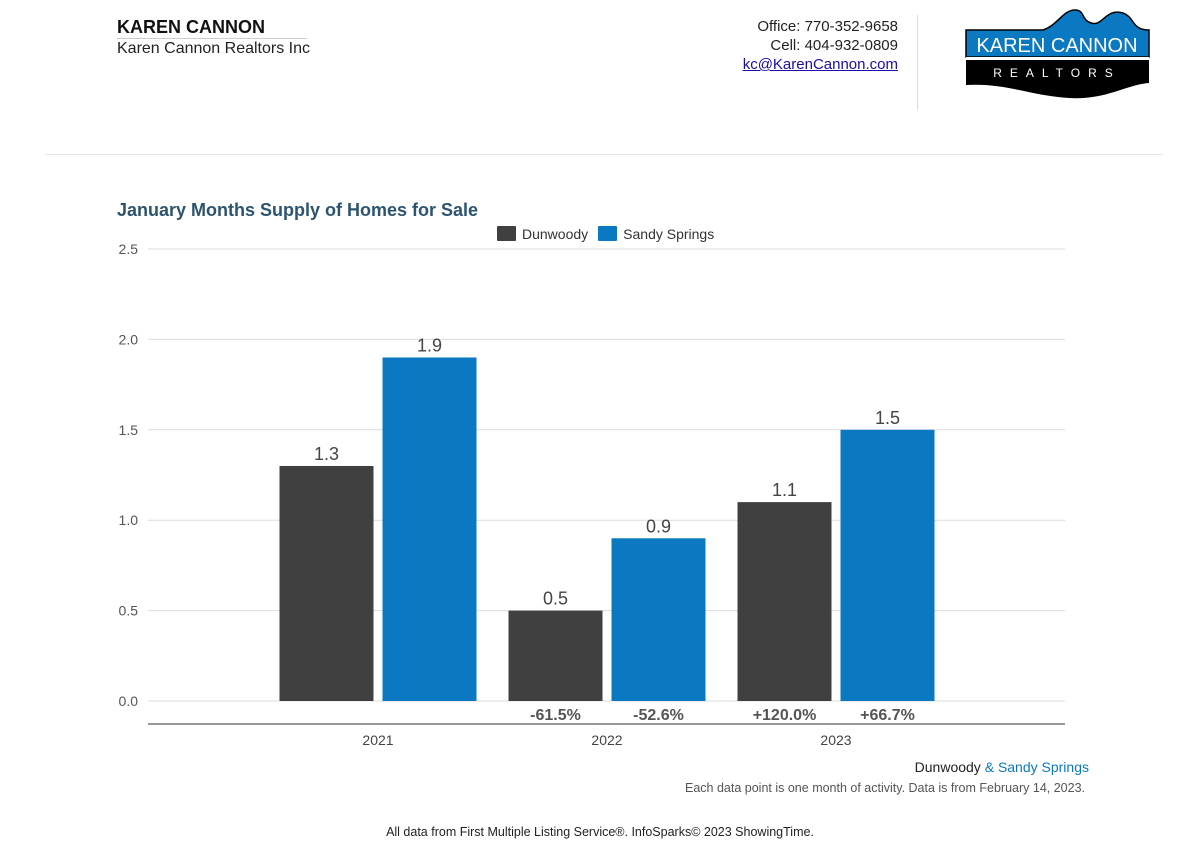 The height and width of the screenshot is (856, 1200). Describe the element at coordinates (191, 27) in the screenshot. I see `agent-name: KAREN CANNON` at that location.